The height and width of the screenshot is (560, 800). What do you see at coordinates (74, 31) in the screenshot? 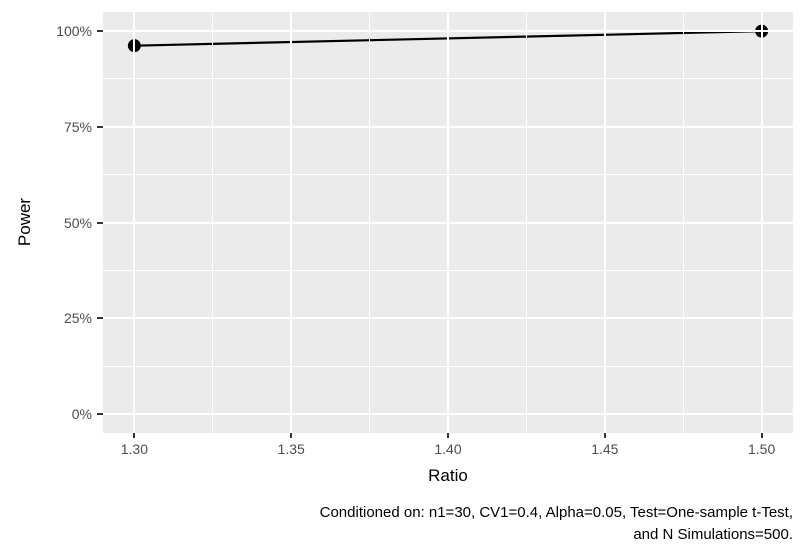
I see `y-axis-tick-label: 100%` at bounding box center [74, 31].